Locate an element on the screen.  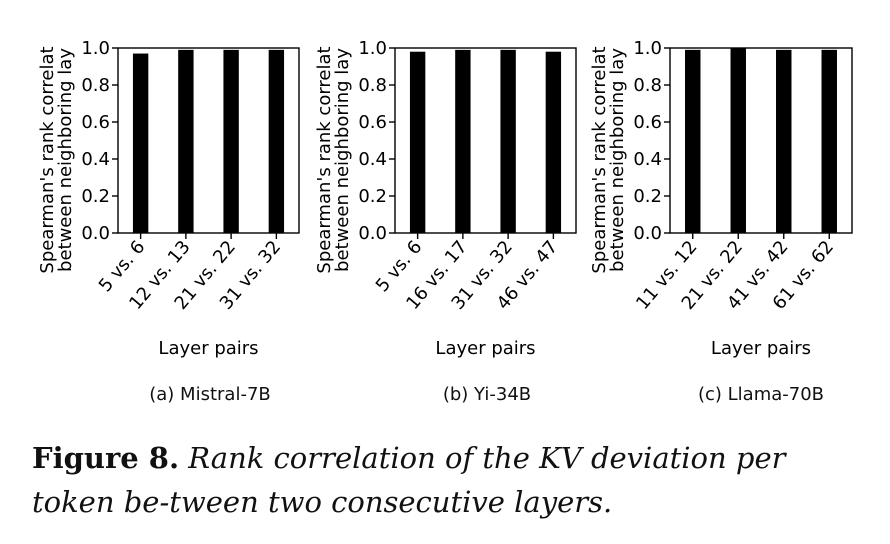
ytick-label-2-2: 0.4 is located at coordinates (647, 159).